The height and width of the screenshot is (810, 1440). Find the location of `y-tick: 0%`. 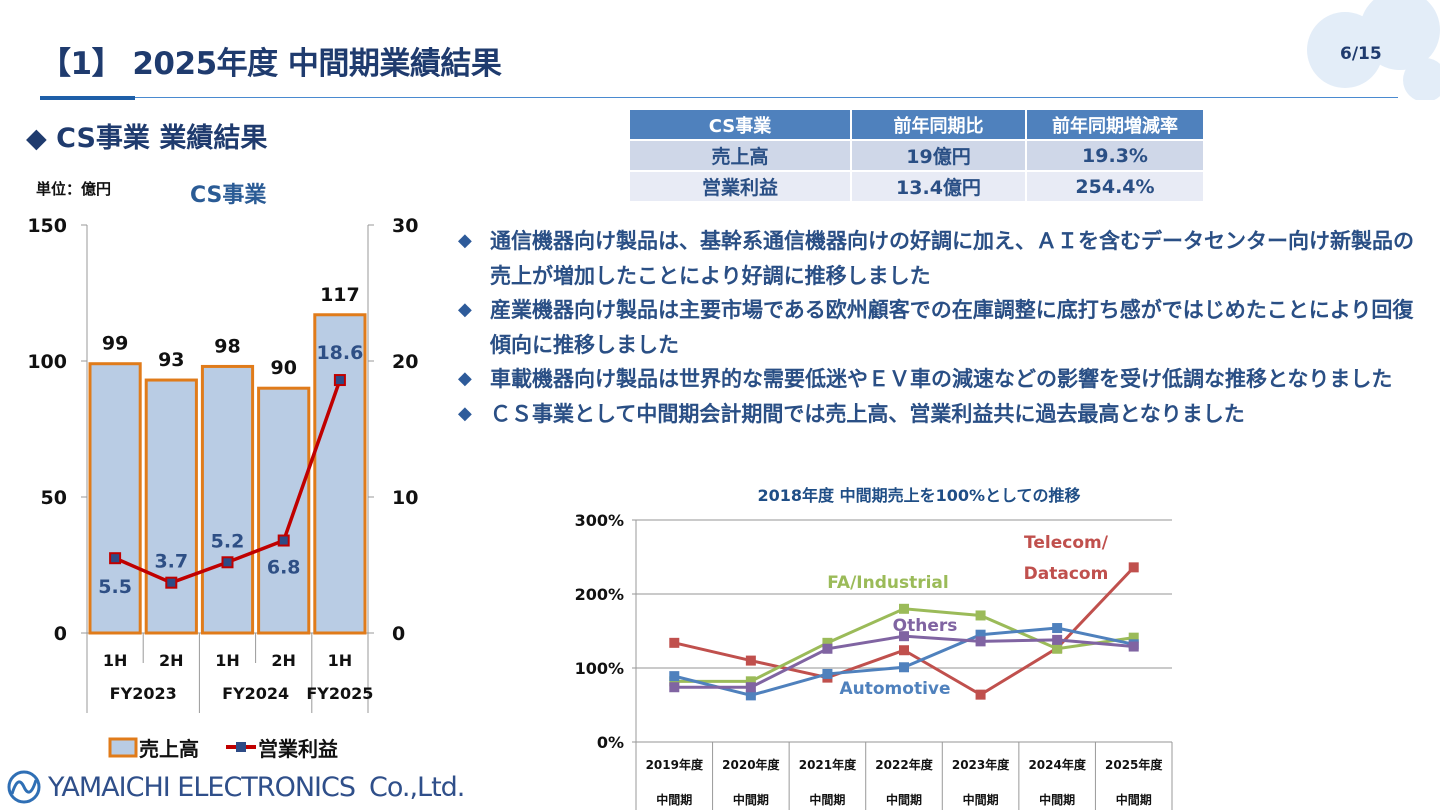

y-tick: 0% is located at coordinates (610, 742).